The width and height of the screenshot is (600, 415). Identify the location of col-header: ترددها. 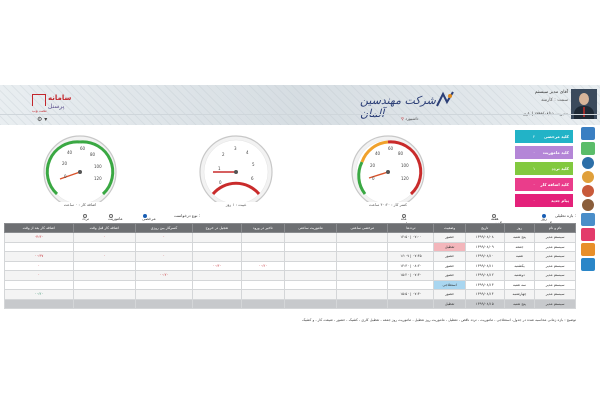
(411, 228).